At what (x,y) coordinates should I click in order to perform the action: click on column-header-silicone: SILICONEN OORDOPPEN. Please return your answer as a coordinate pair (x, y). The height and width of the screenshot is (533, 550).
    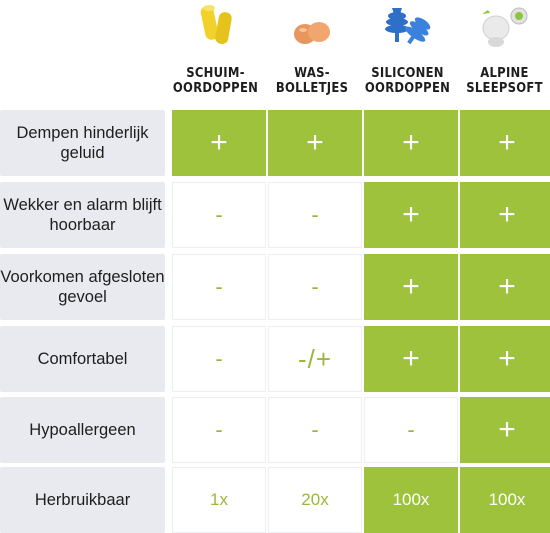
    Looking at the image, I should click on (408, 54).